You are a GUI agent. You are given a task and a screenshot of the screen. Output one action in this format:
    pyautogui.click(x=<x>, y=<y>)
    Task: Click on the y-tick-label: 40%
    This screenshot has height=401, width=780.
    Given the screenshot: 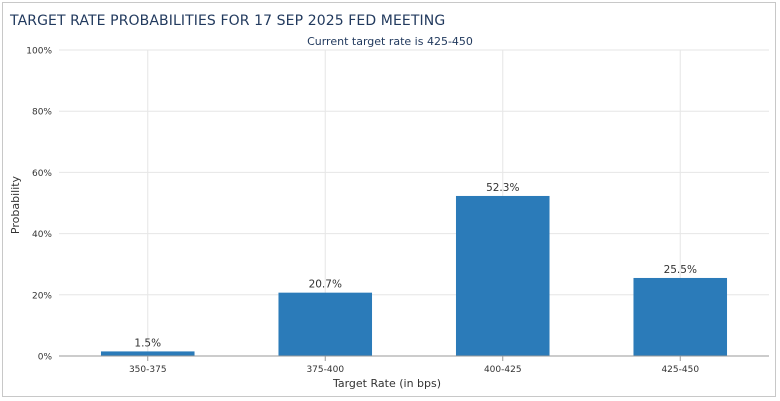 What is the action you would take?
    pyautogui.click(x=42, y=235)
    